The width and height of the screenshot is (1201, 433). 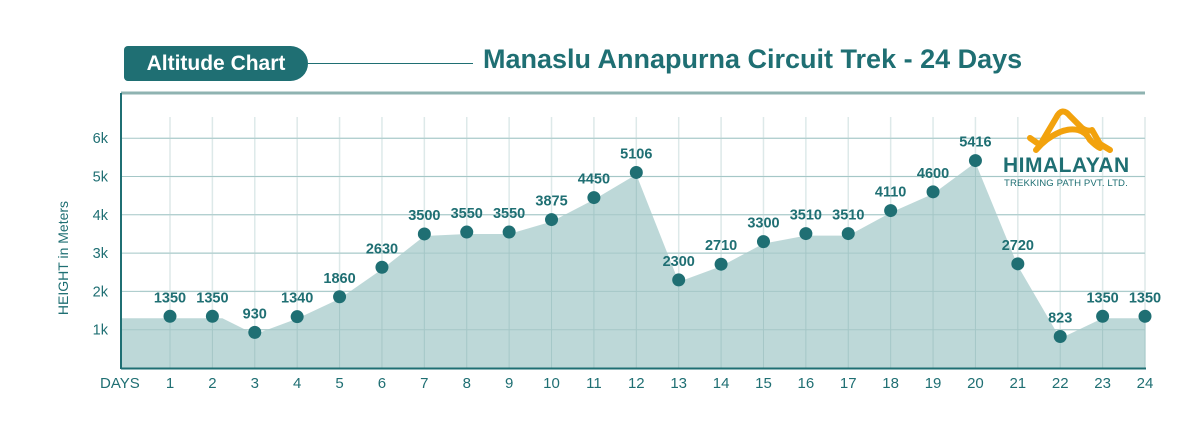 What do you see at coordinates (721, 246) in the screenshot?
I see `data-label: 2710` at bounding box center [721, 246].